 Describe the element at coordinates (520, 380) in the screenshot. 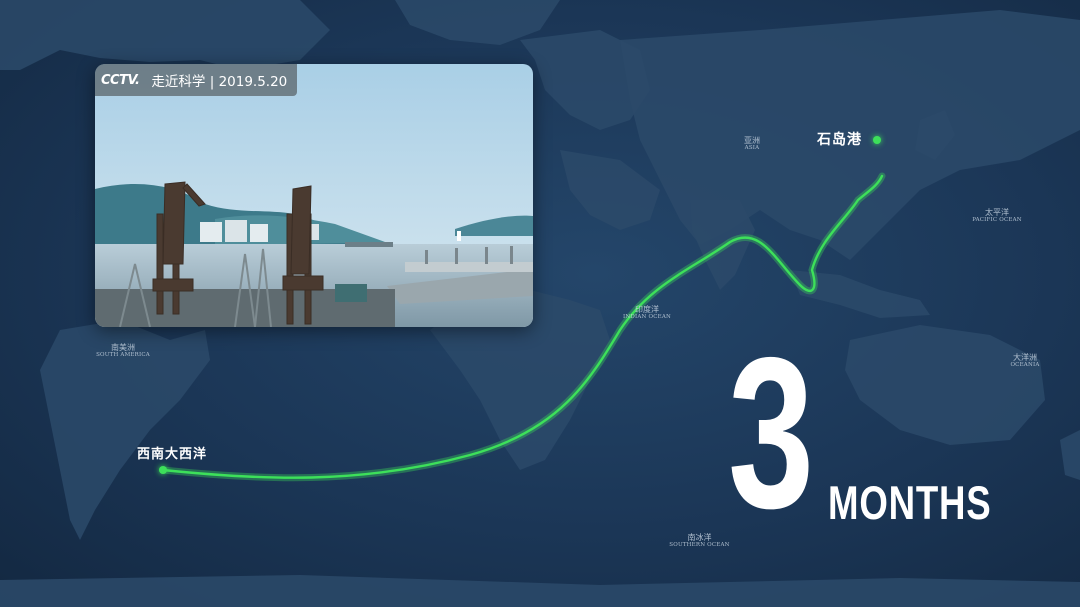

I see `landmass-africa` at that location.